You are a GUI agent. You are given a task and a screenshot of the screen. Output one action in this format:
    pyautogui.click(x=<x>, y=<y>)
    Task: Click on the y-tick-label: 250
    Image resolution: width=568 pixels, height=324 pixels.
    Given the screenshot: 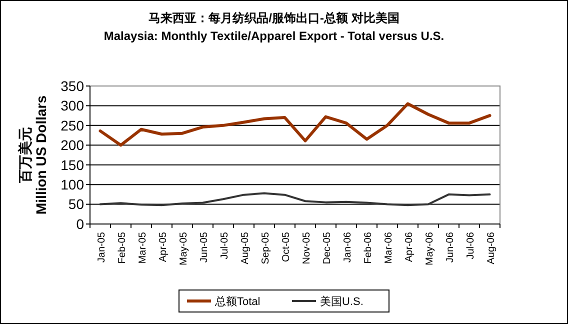 What is the action you would take?
    pyautogui.click(x=72, y=125)
    